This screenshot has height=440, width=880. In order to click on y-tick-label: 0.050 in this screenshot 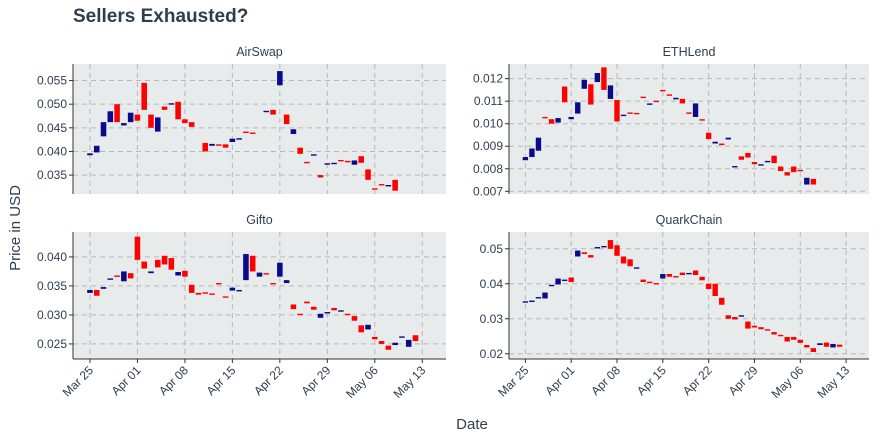, I will do `click(52, 104)`.